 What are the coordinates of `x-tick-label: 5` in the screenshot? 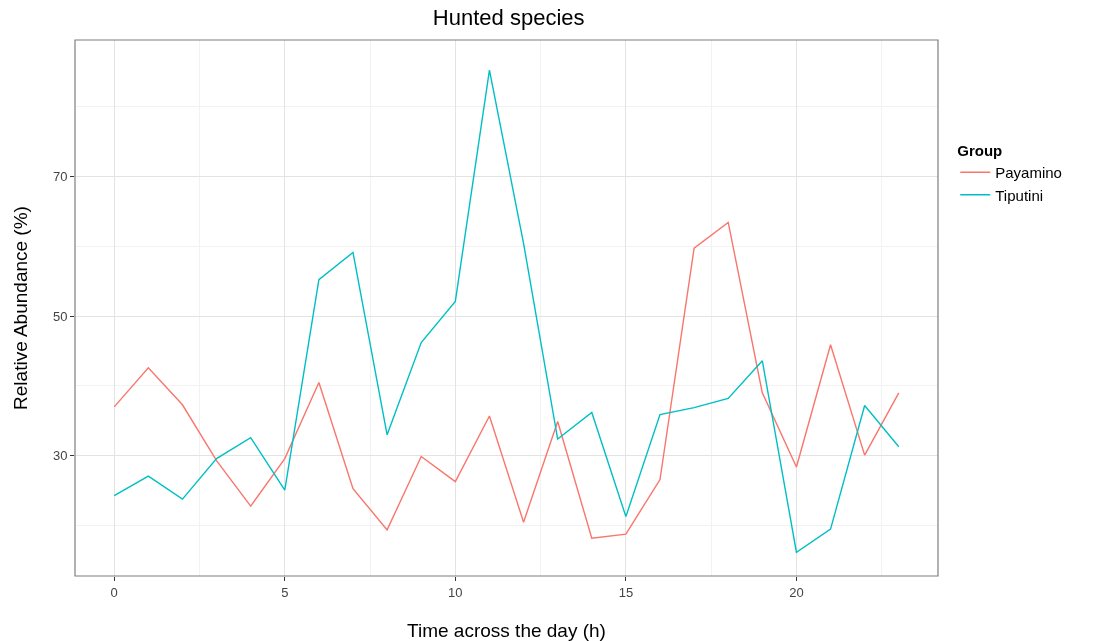 It's located at (285, 592).